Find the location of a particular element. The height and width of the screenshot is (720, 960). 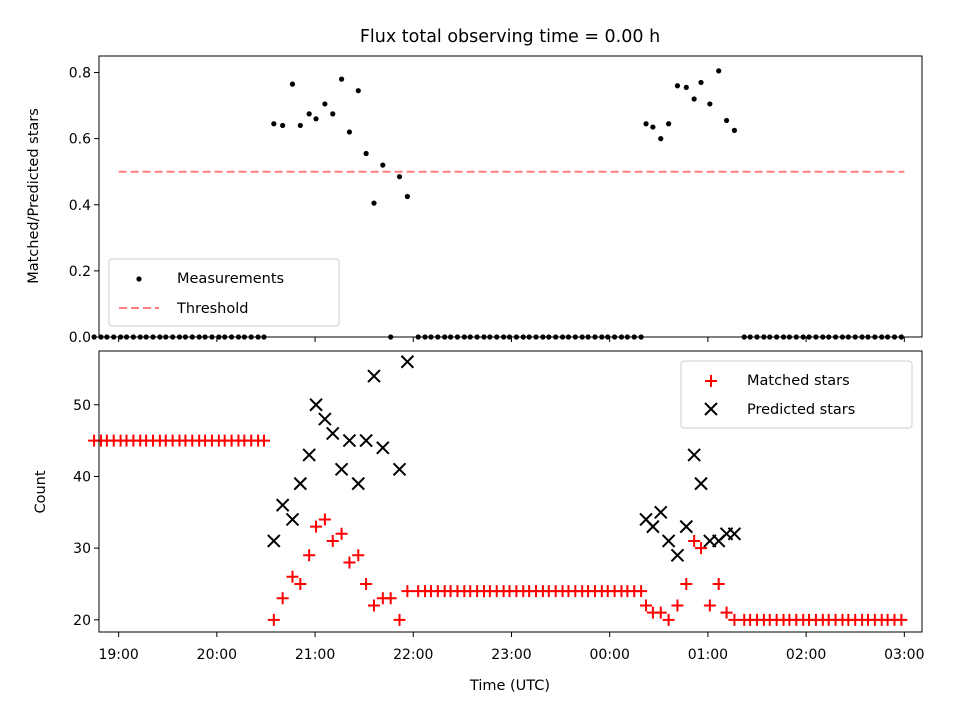

count-y-tick-label: 40 is located at coordinates (82, 477).